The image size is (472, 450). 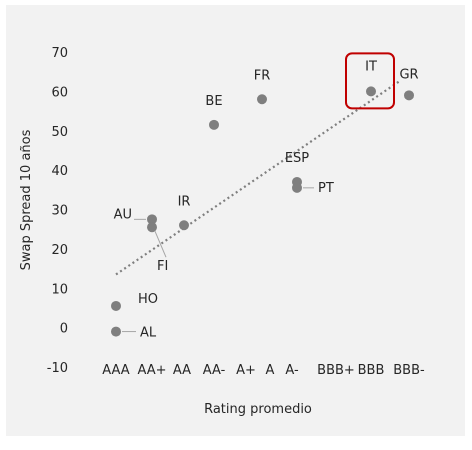 What do you see at coordinates (151, 370) in the screenshot?
I see `x-tick-label: AA+` at bounding box center [151, 370].